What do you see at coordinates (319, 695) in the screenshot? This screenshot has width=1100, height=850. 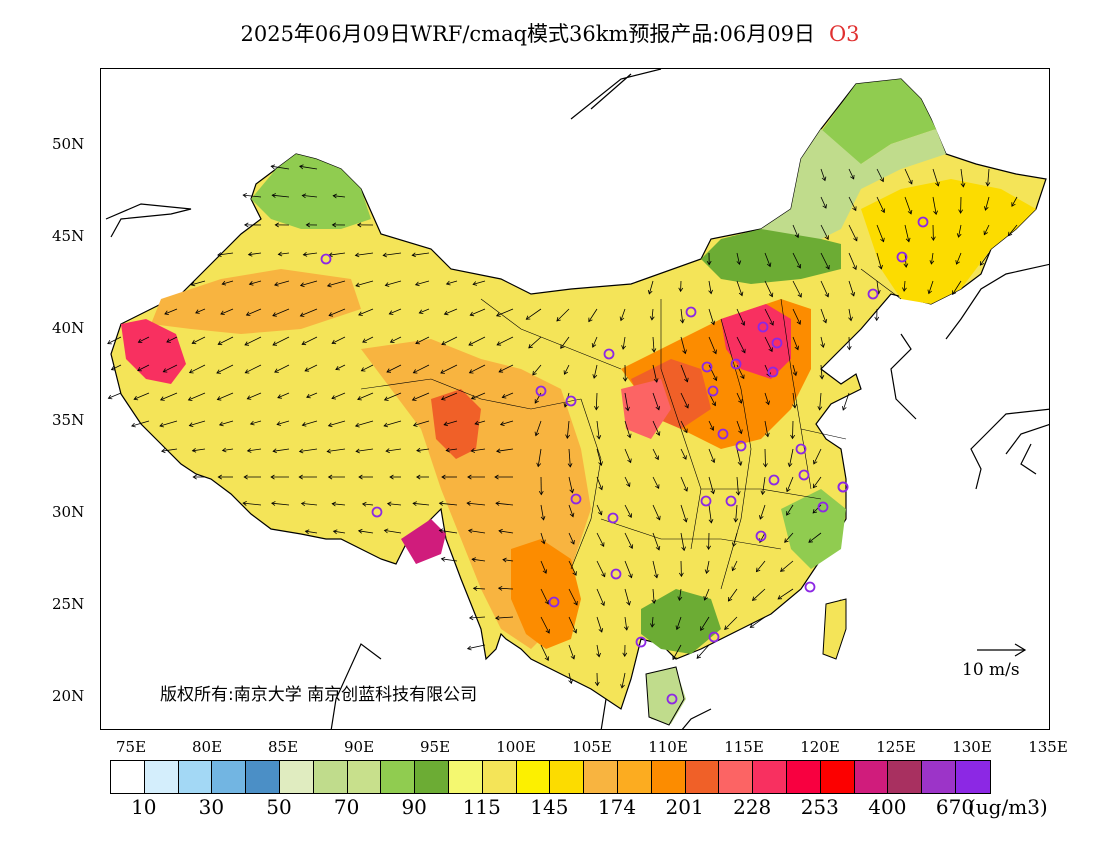 I see `copyright-notice: 版权所有:南京大学 南京创蓝科技有限公司` at bounding box center [319, 695].